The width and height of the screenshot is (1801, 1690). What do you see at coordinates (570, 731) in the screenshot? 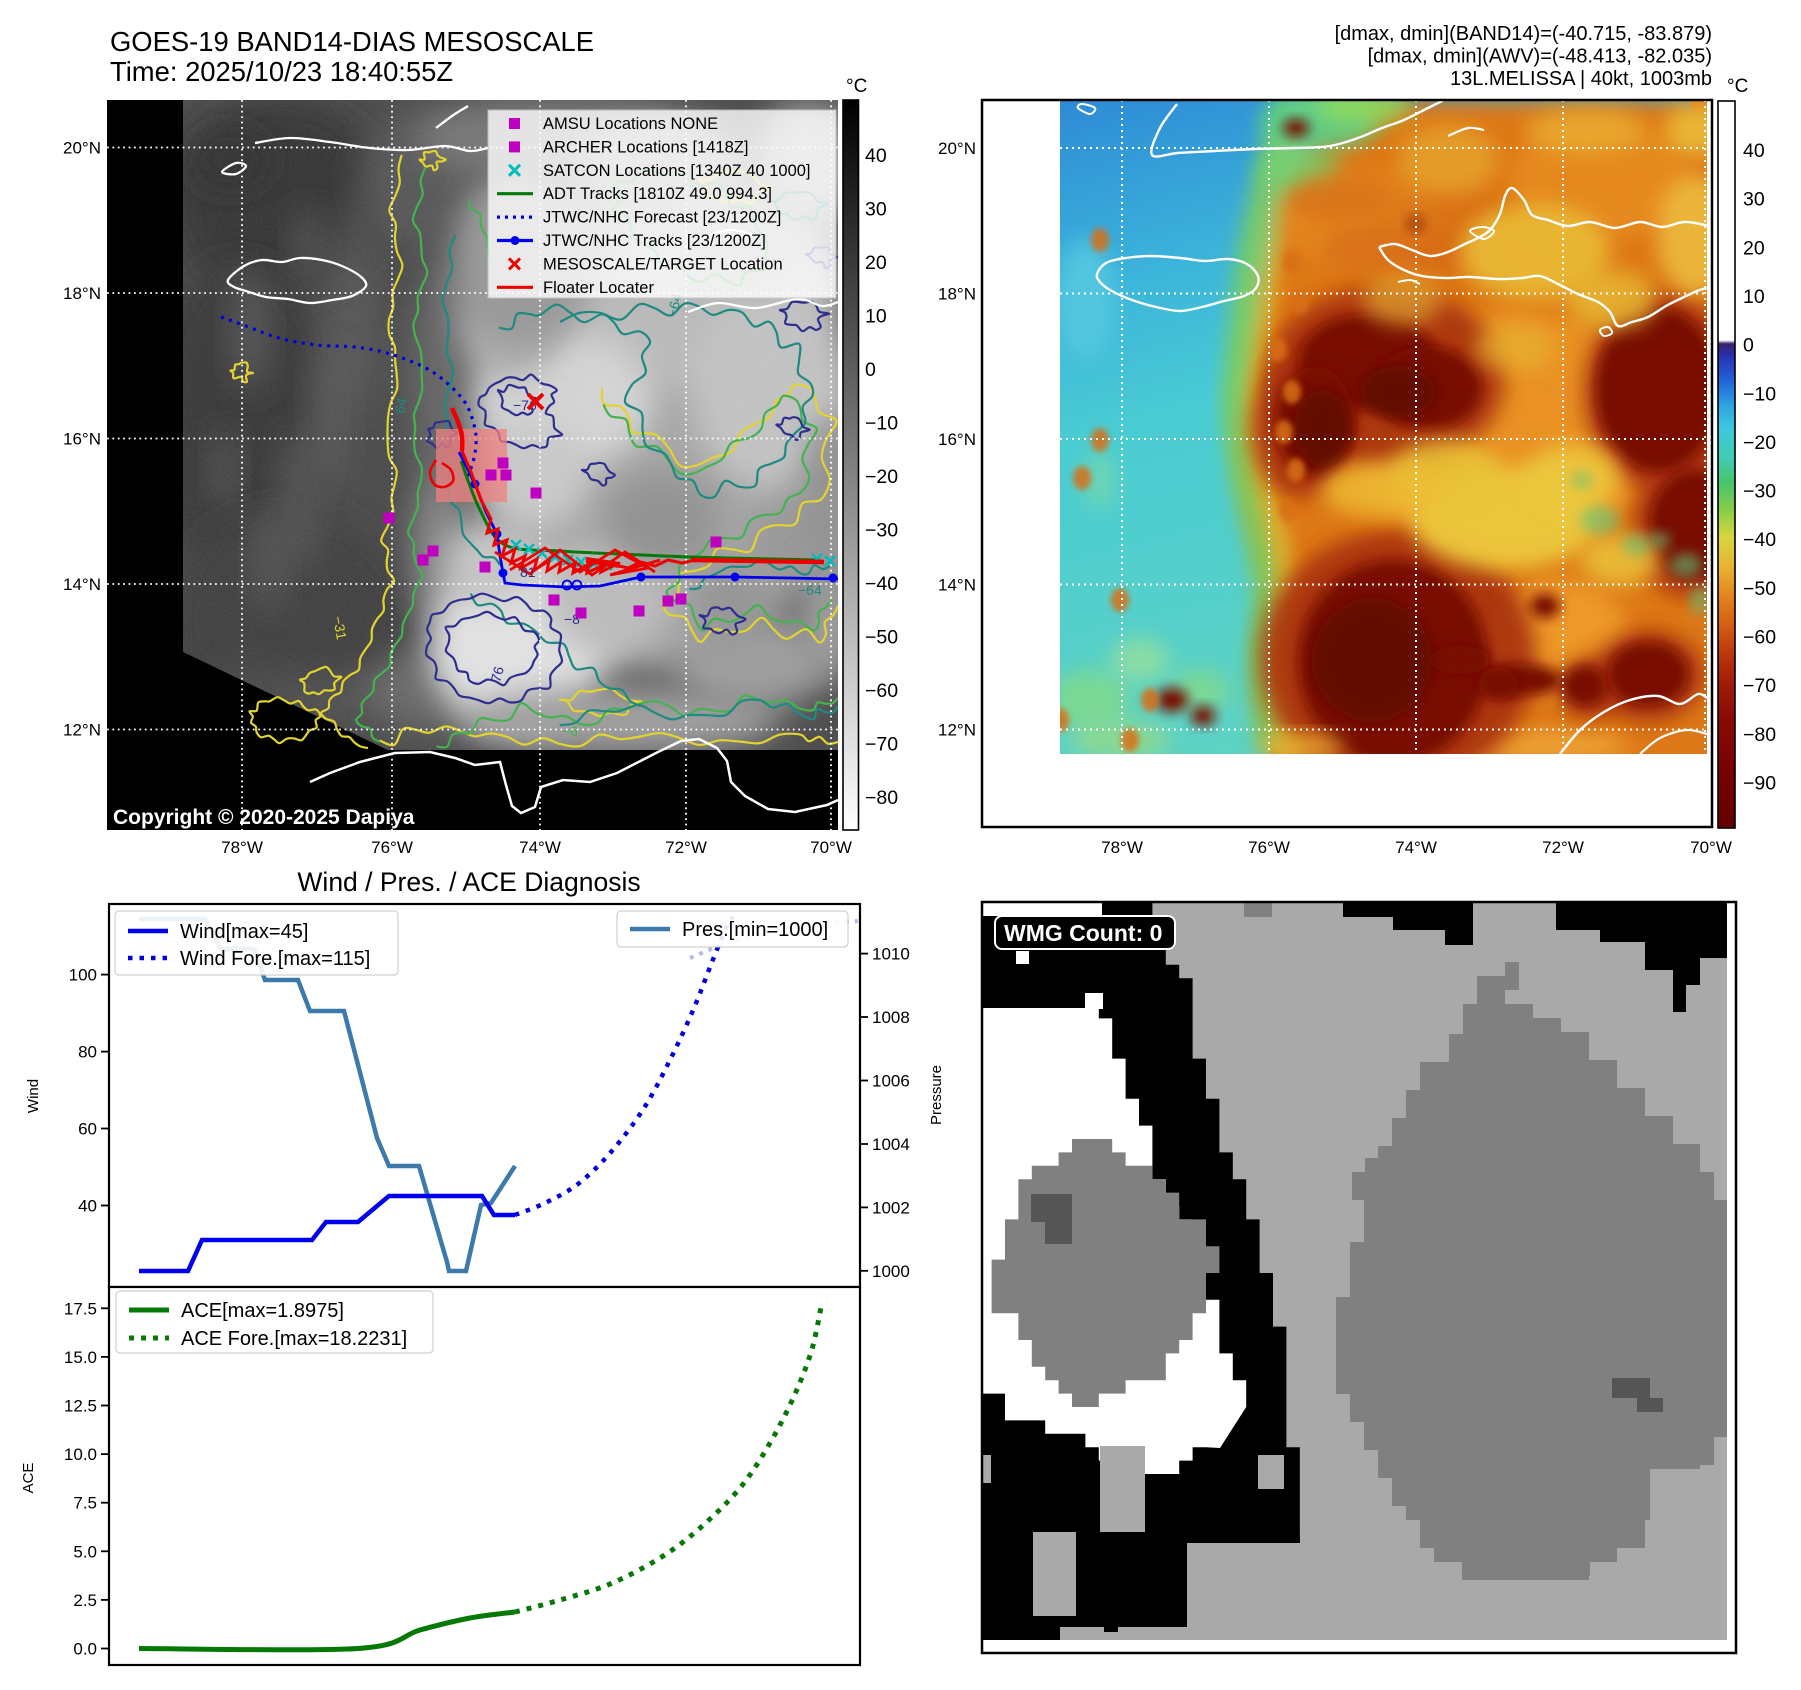
I see `svg-text: −6` at bounding box center [570, 731].